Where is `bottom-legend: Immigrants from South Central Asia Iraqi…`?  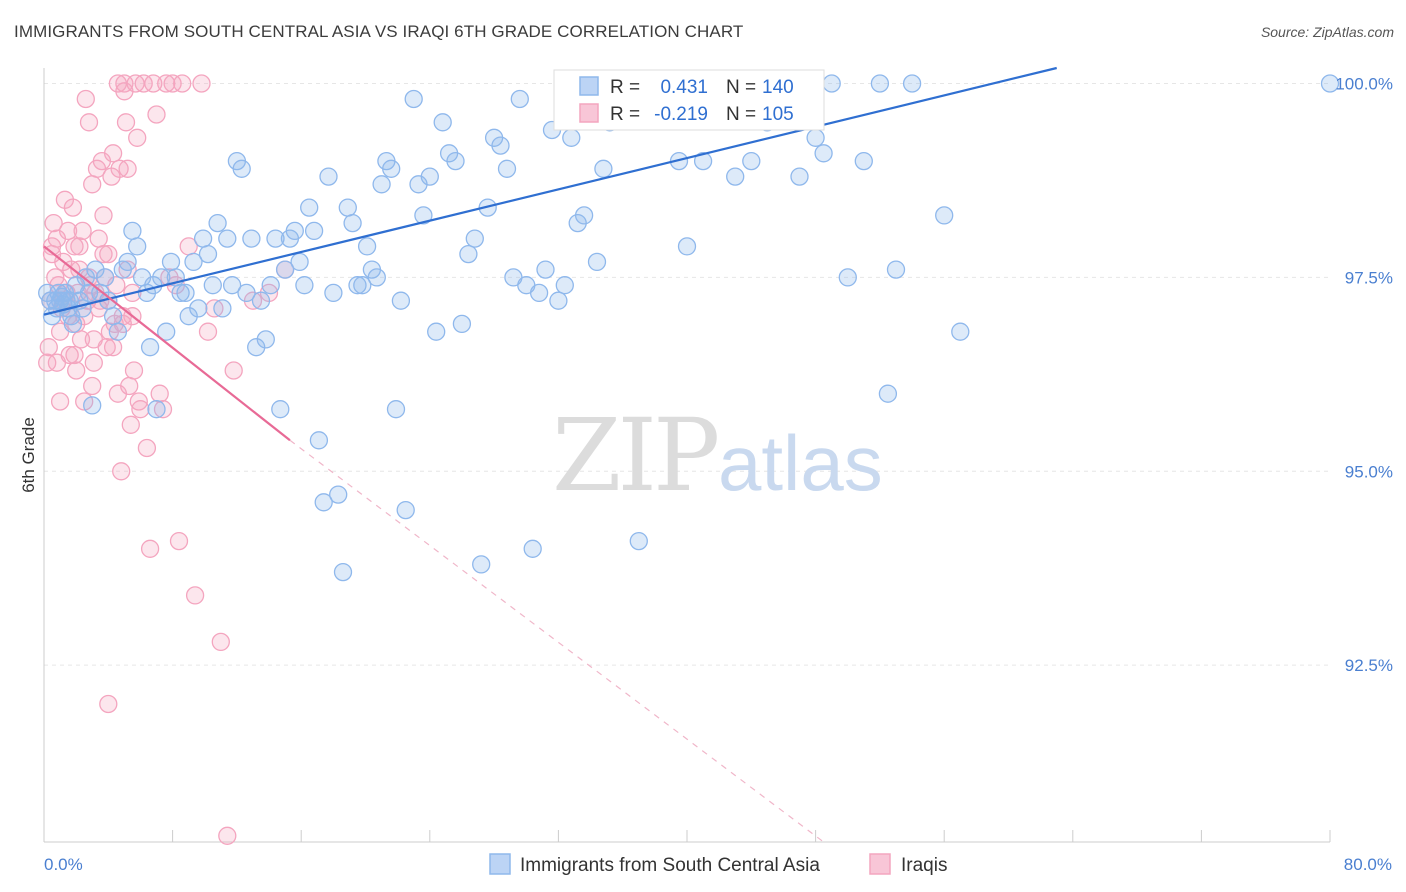
bottom-legend: Immigrants from South Central Asia Iraqi… is located at coordinates (718, 864).